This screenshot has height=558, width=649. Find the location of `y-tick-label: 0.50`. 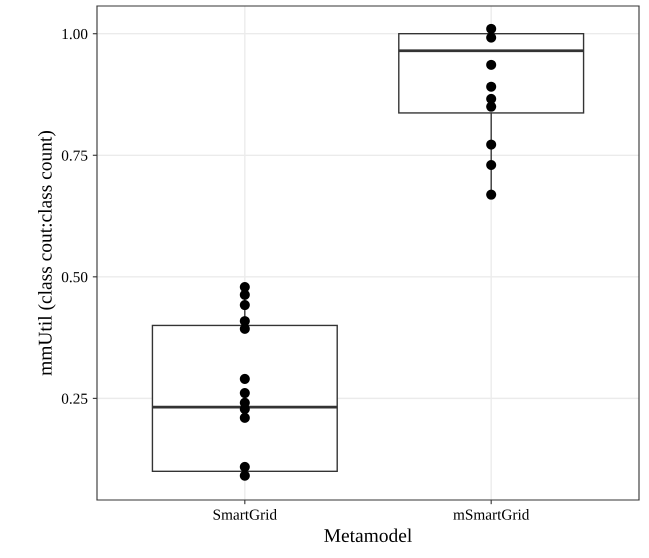

y-tick-label: 0.50 is located at coordinates (75, 277).